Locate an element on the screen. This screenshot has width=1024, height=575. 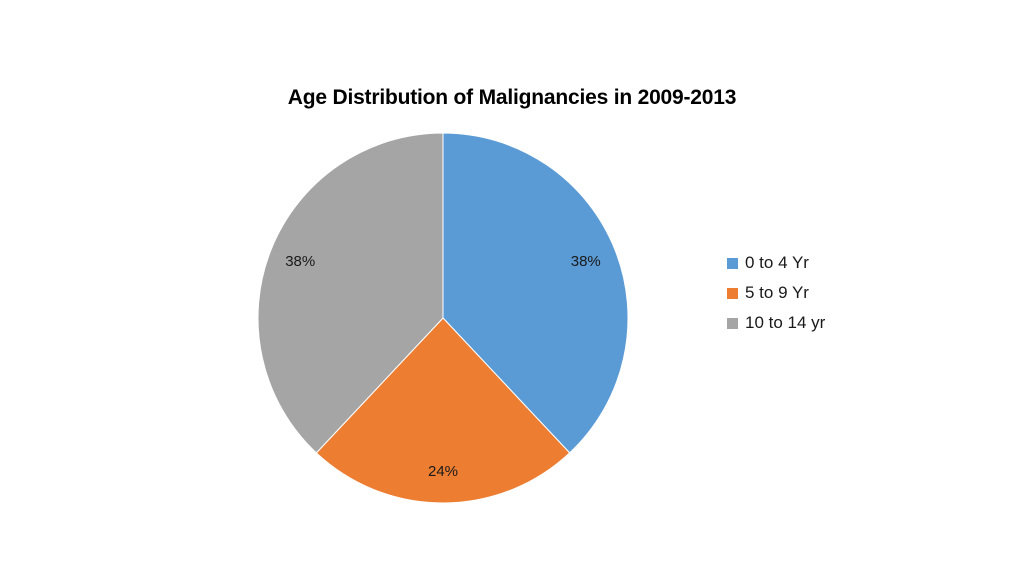
legend-item-5-to-9-yr: 5 to 9 Yr is located at coordinates (776, 293).